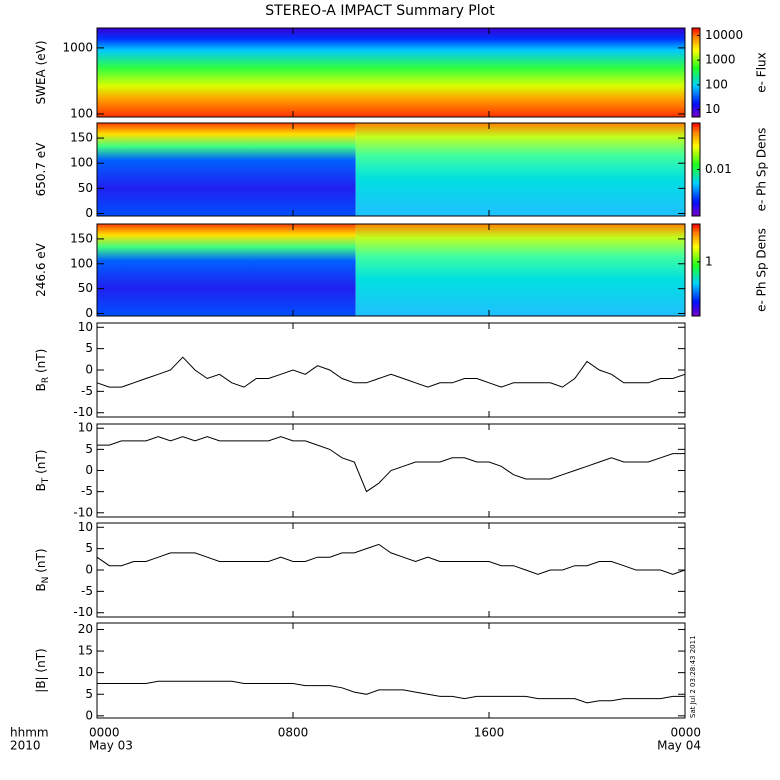 This screenshot has width=780, height=780. What do you see at coordinates (718, 169) in the screenshot?
I see `colorbar-tick-label: 0.01` at bounding box center [718, 169].